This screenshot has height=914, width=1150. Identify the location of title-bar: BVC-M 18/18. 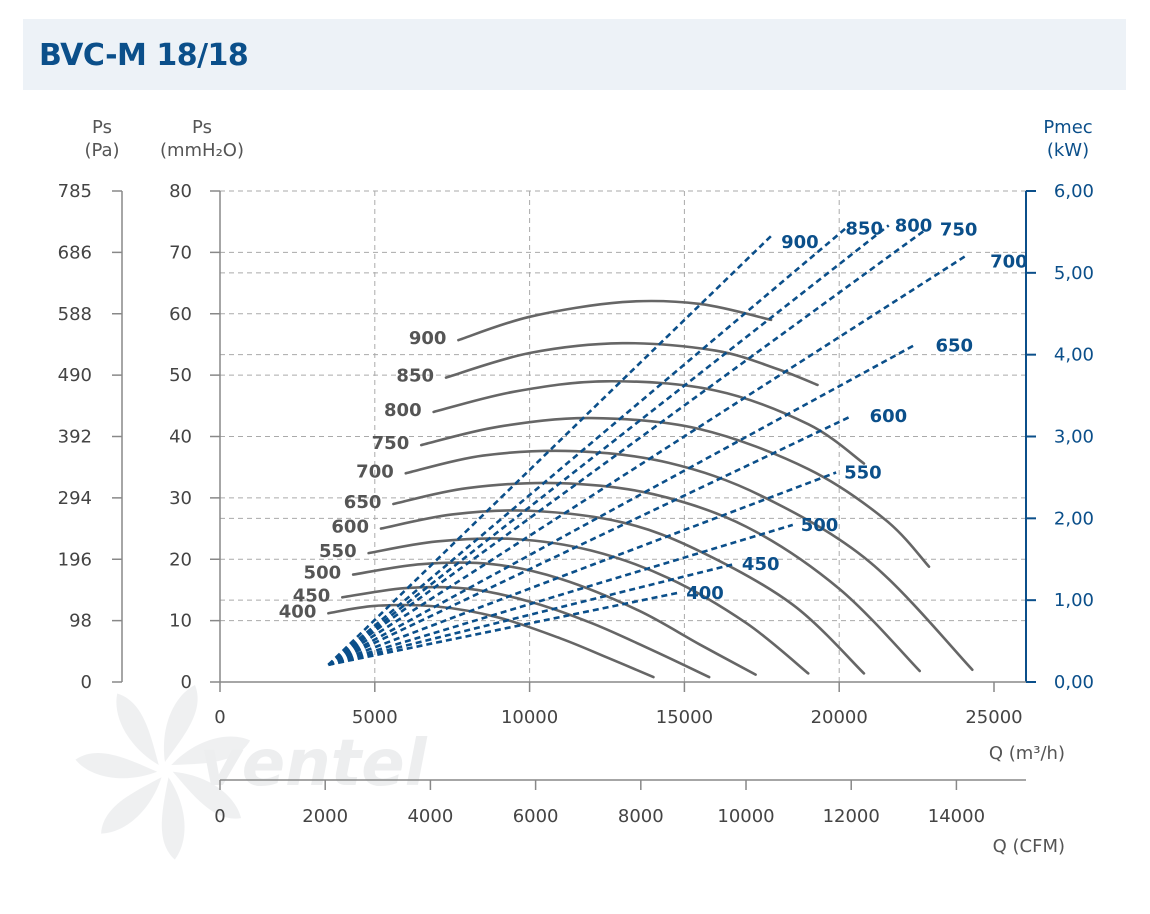
(574, 54).